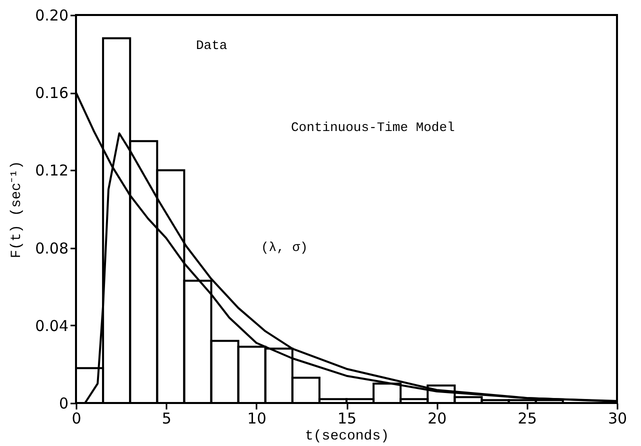 The height and width of the screenshot is (446, 641). Describe the element at coordinates (167, 419) in the screenshot. I see `x-tick-label: 5` at that location.